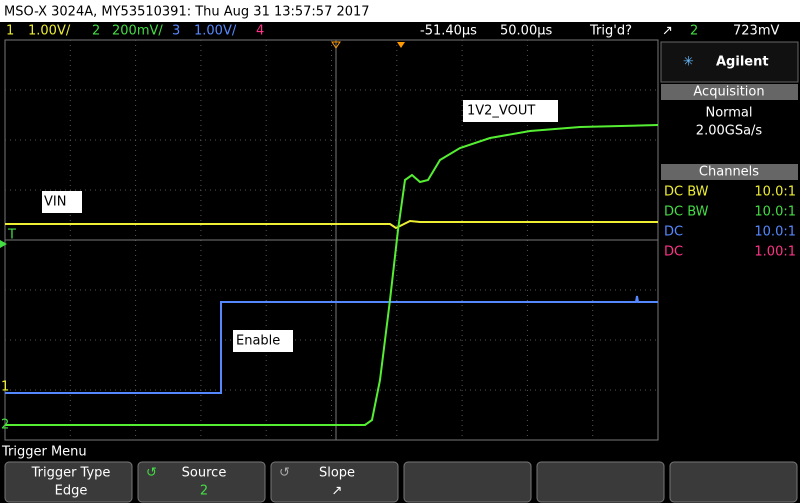 This screenshot has width=800, height=503. I want to click on timebase: 50.00µs, so click(526, 31).